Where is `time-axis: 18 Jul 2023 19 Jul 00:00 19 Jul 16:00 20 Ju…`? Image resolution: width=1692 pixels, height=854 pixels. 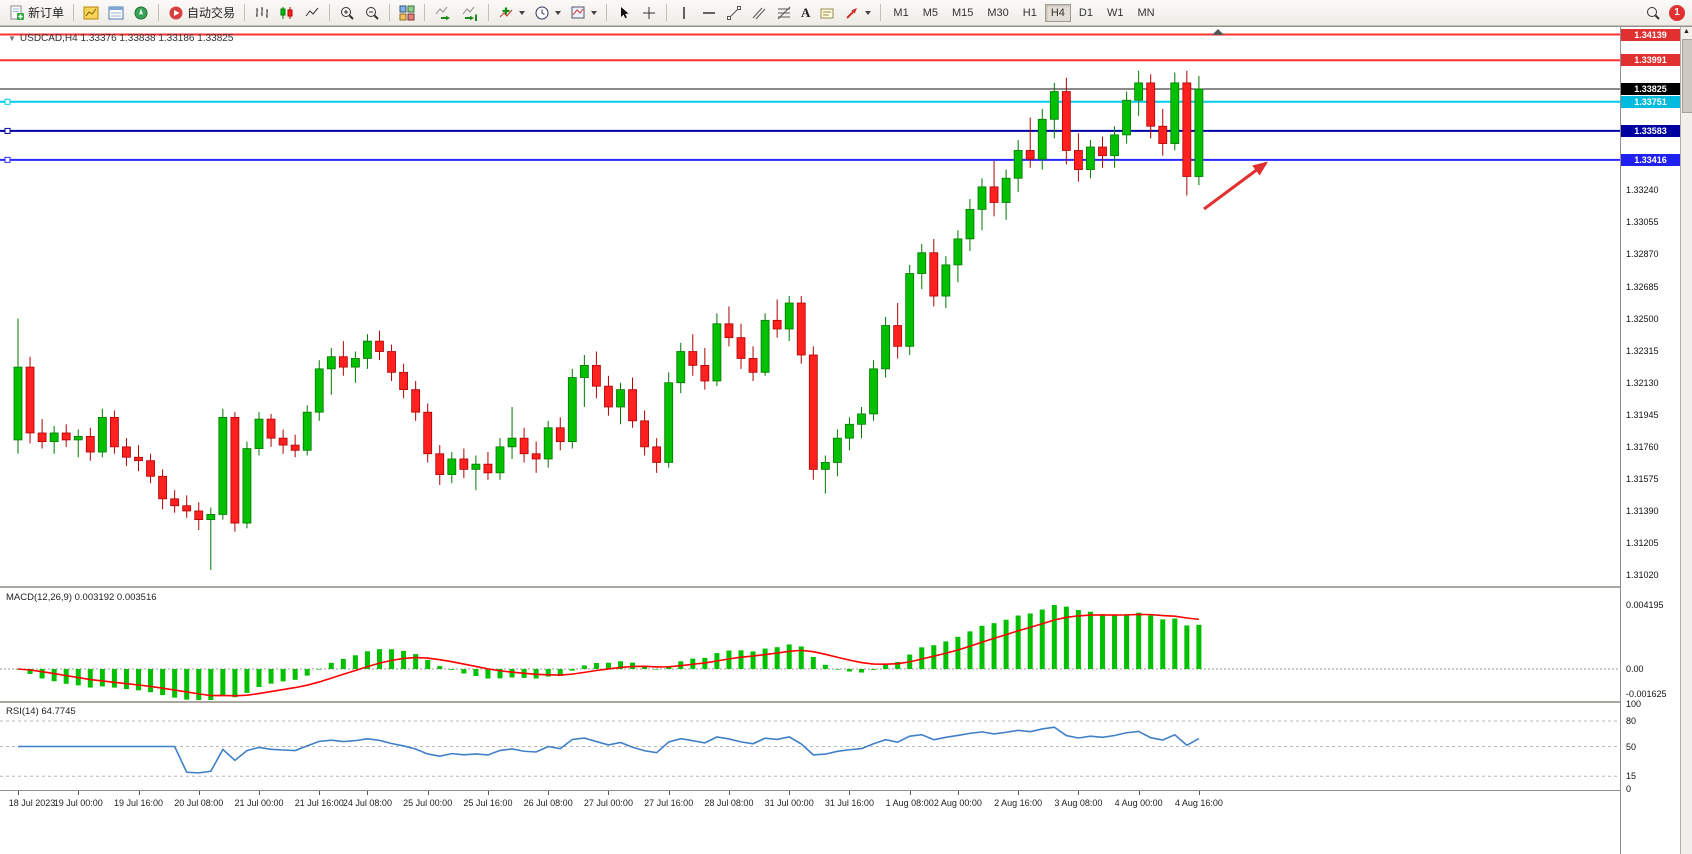
time-axis: 18 Jul 2023 19 Jul 00:00 19 Jul 16:00 20 Ju… is located at coordinates (810, 803).